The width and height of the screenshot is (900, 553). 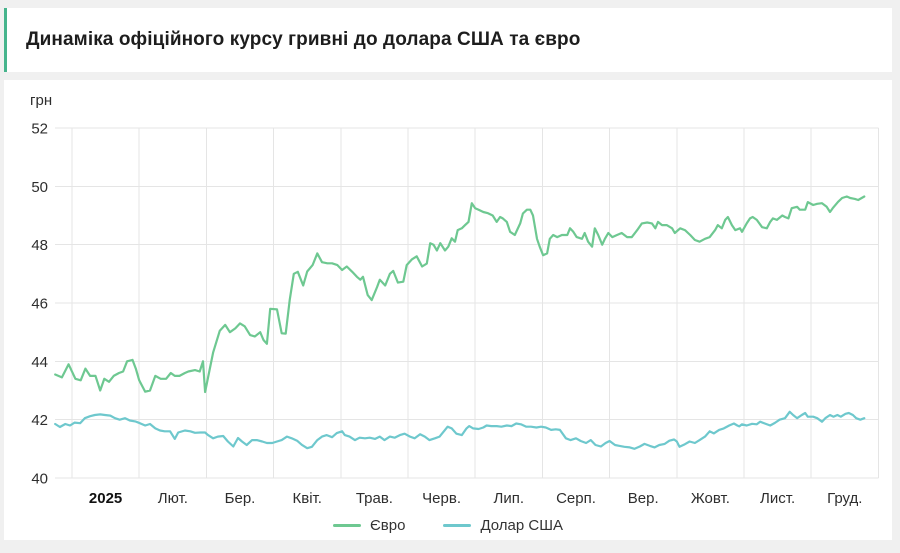 What do you see at coordinates (388, 525) in the screenshot?
I see `euro-legend-label: Євро` at bounding box center [388, 525].